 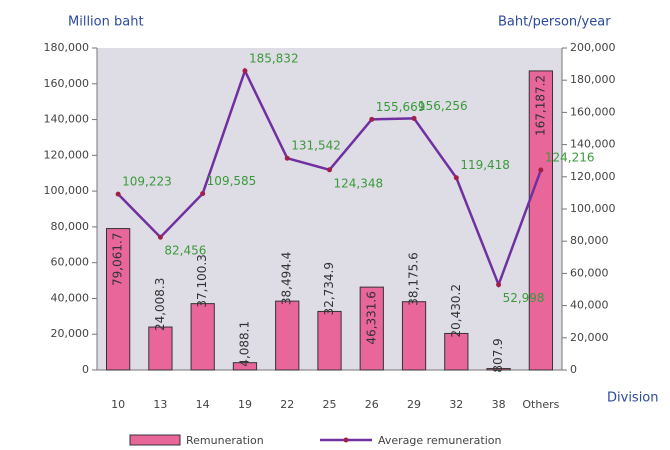 What do you see at coordinates (359, 183) in the screenshot?
I see `line-value-label: 124,348` at bounding box center [359, 183].